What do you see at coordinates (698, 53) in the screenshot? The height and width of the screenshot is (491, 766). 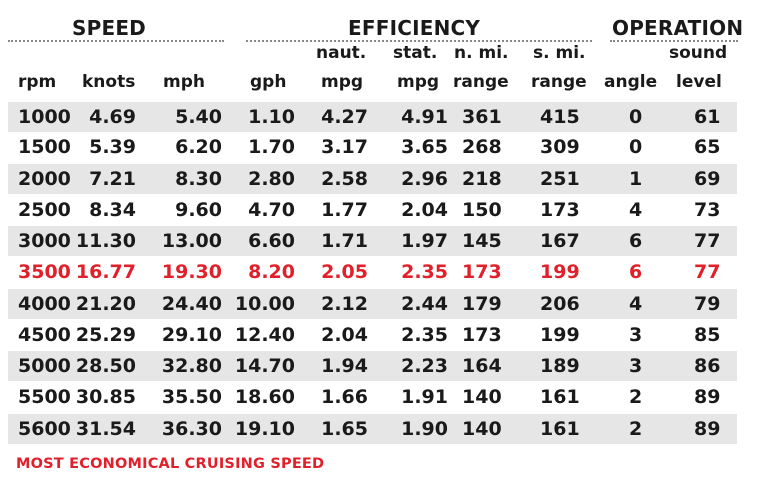 I see `header-sound: sound` at bounding box center [698, 53].